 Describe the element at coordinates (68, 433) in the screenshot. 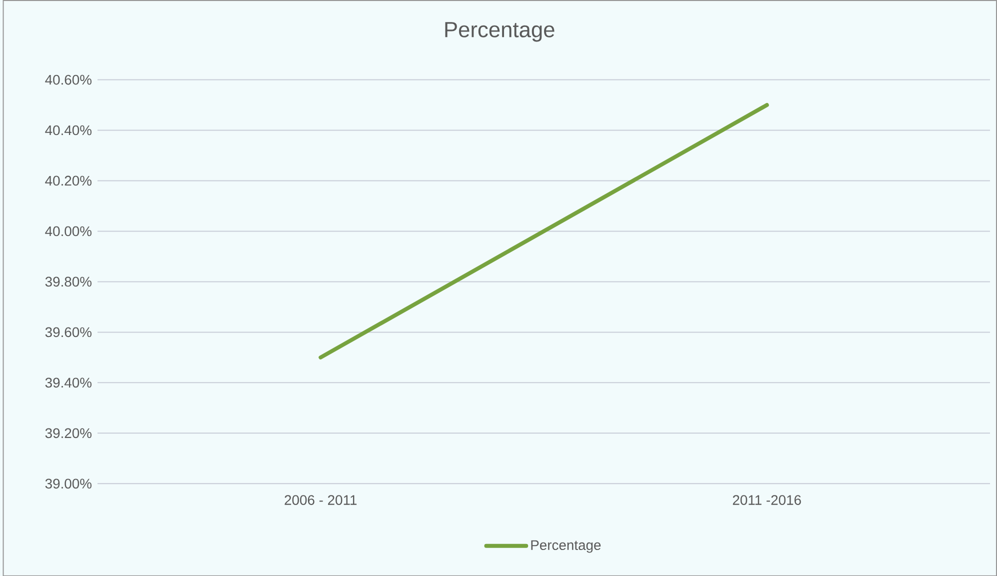

I see `y-tick-label: 39.20%` at that location.